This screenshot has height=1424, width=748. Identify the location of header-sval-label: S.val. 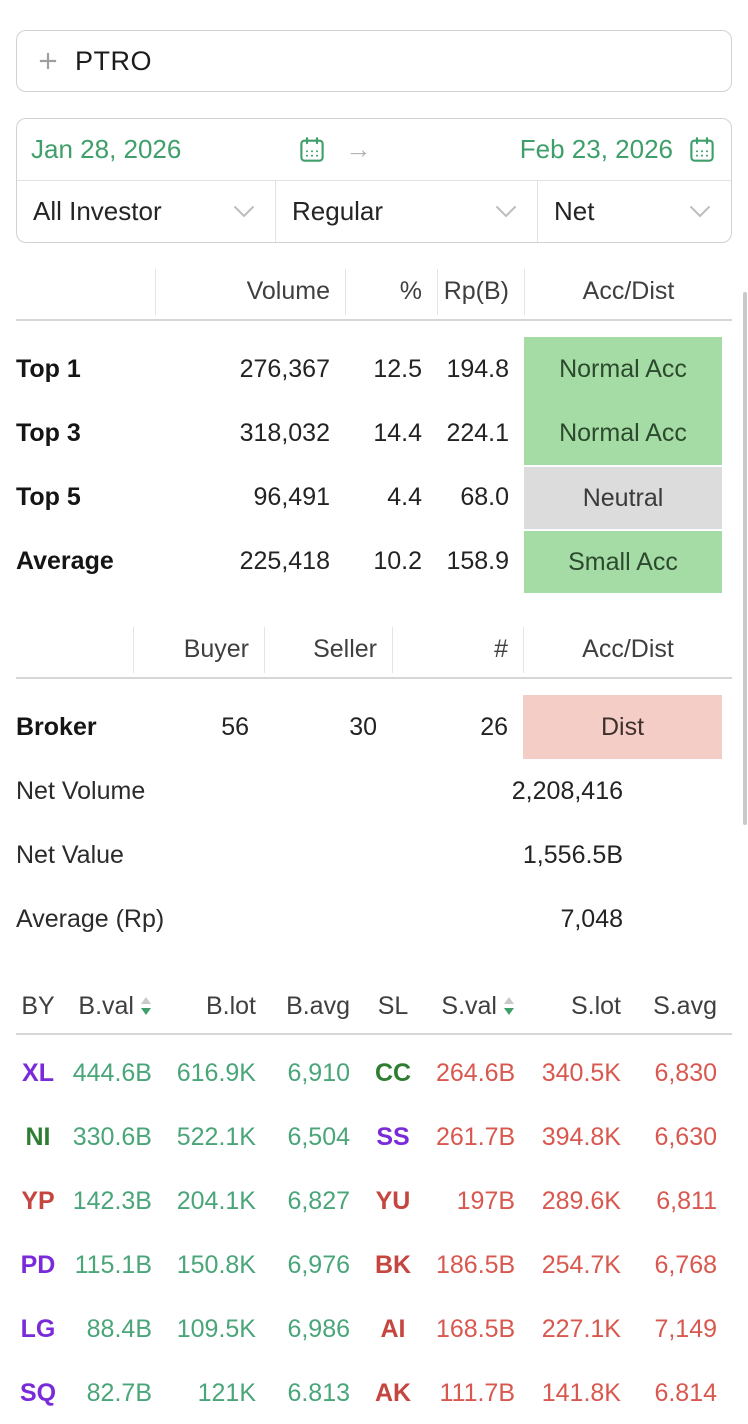
(469, 1005).